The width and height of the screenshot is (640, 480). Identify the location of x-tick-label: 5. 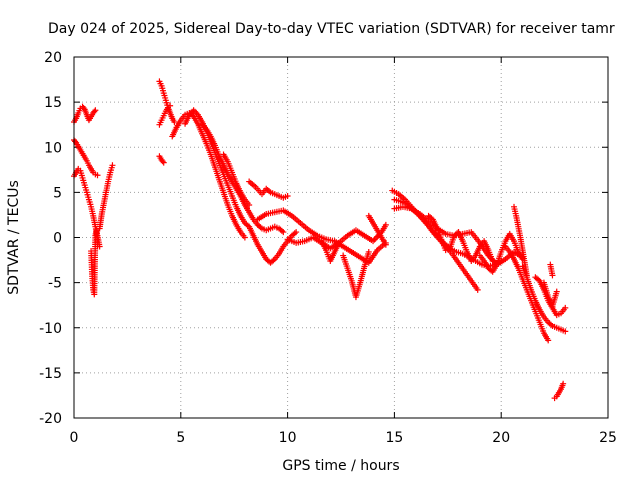
(180, 438).